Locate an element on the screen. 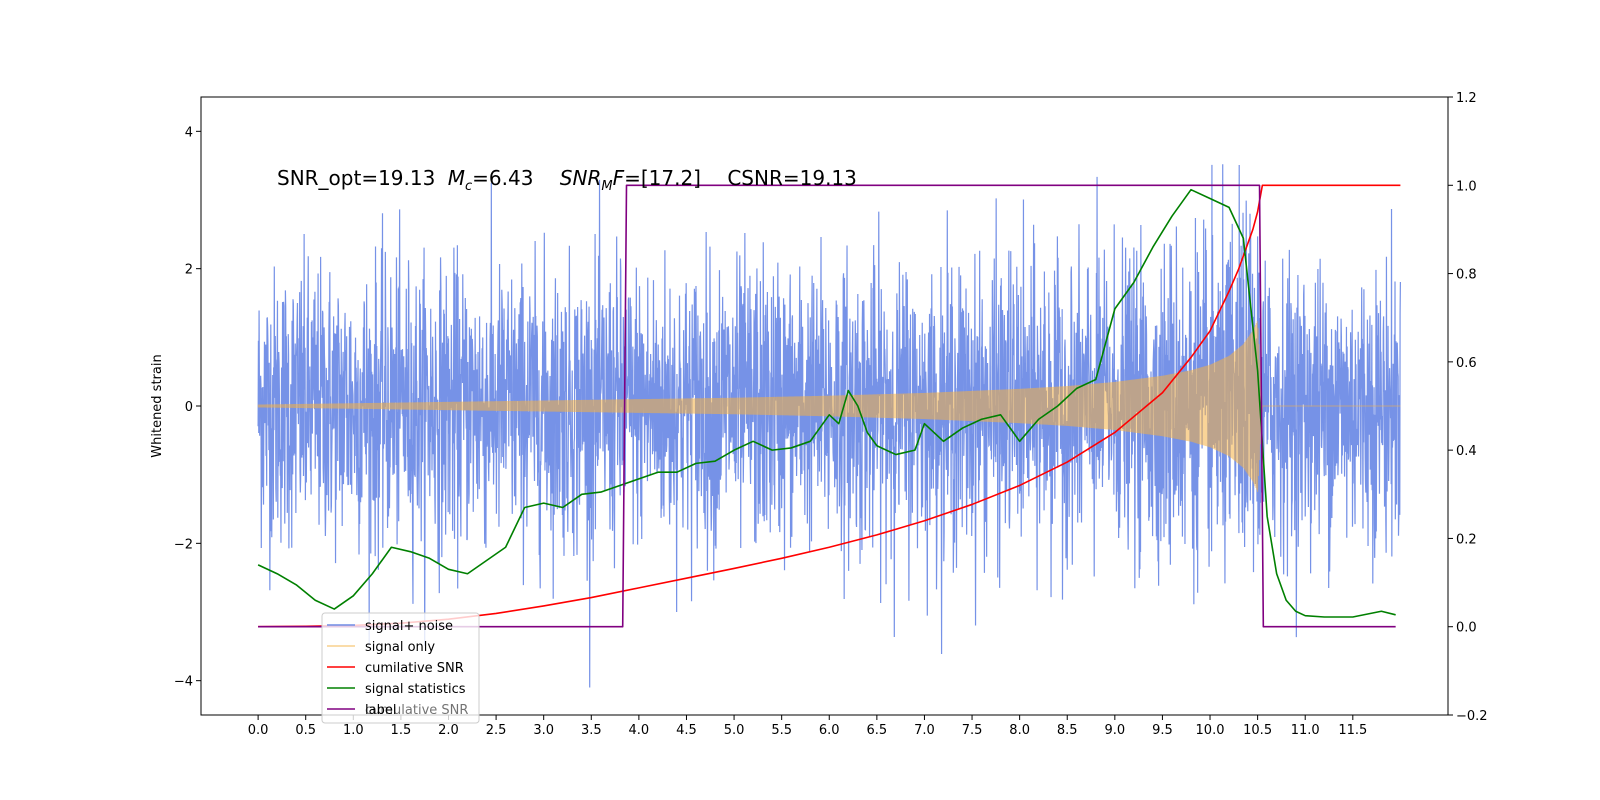 The height and width of the screenshot is (800, 1600). x-tick-label: 1.5 is located at coordinates (401, 730).